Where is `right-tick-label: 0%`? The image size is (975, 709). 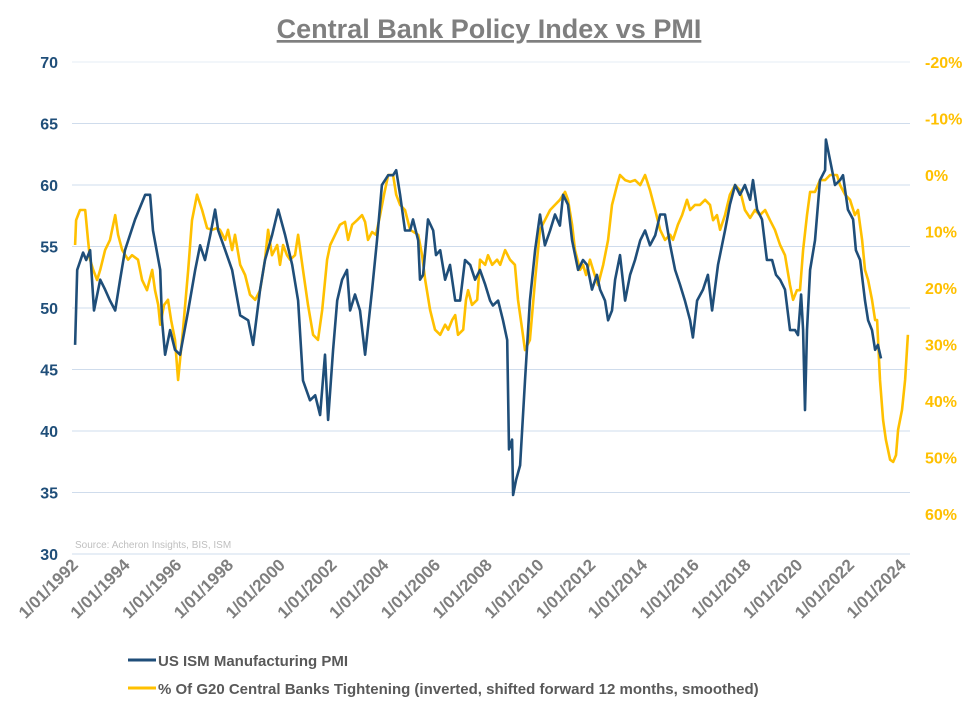
right-tick-label: 0% is located at coordinates (936, 176).